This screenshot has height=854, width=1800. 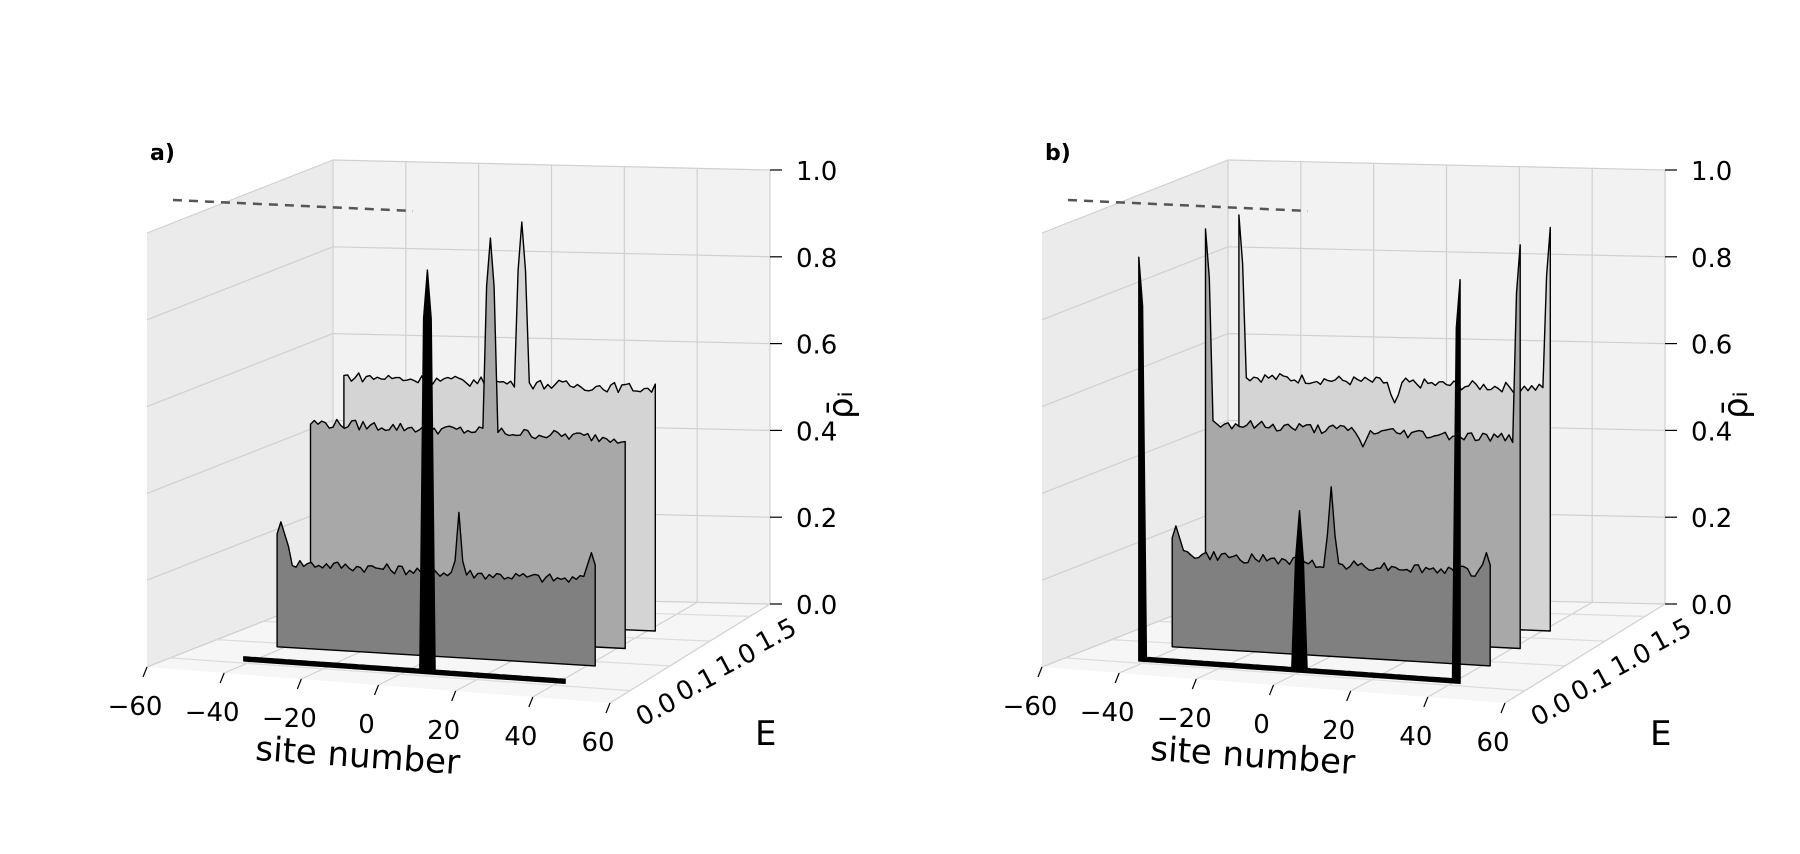 What do you see at coordinates (1135, 413) in the screenshot?
I see `left-pane` at bounding box center [1135, 413].